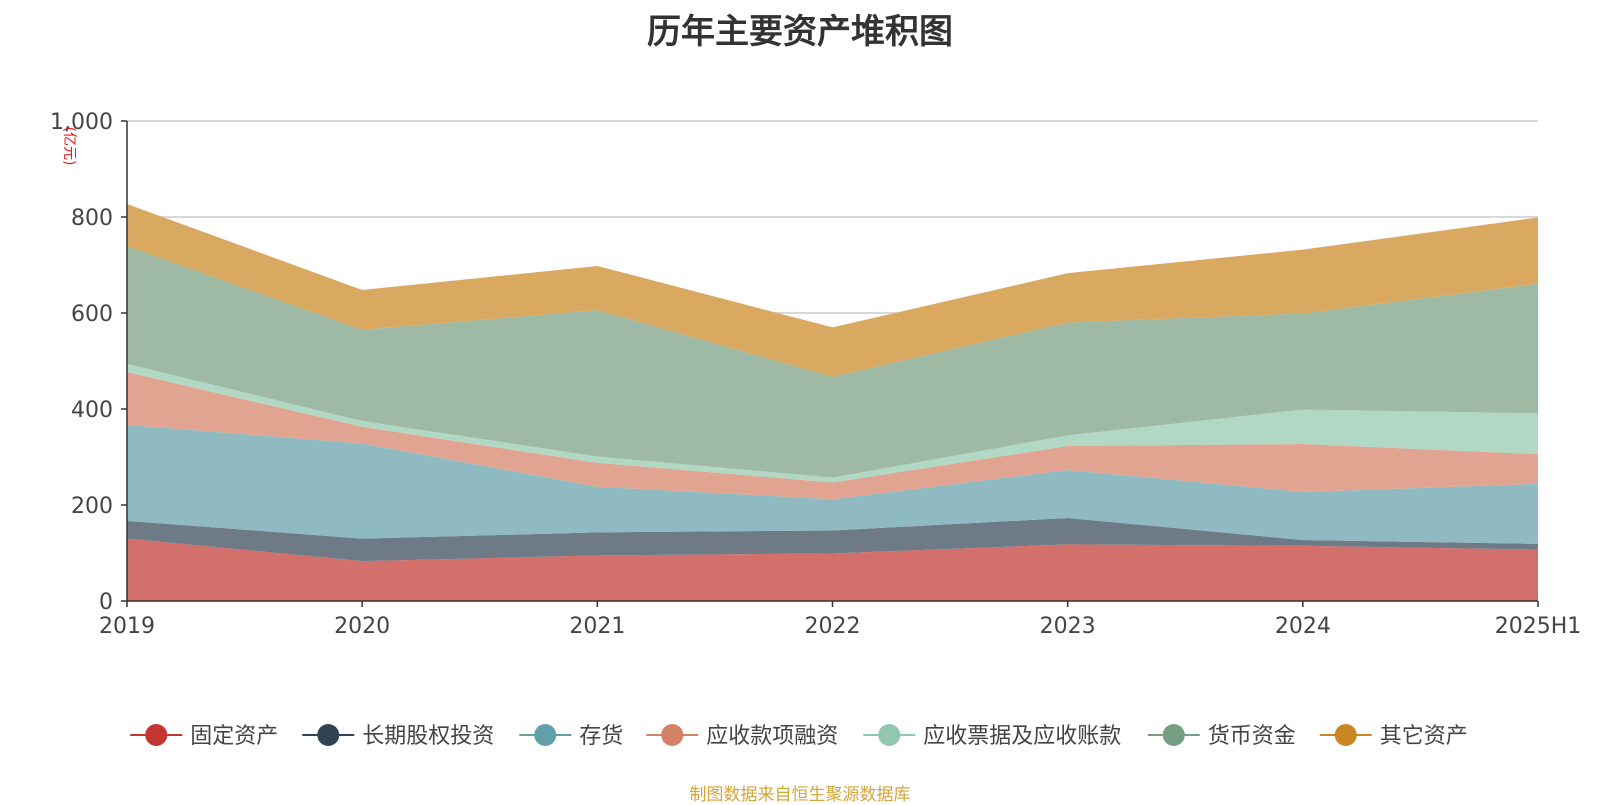  I want to click on legend-item-5: 应收票据及应收账款, so click(992, 736).